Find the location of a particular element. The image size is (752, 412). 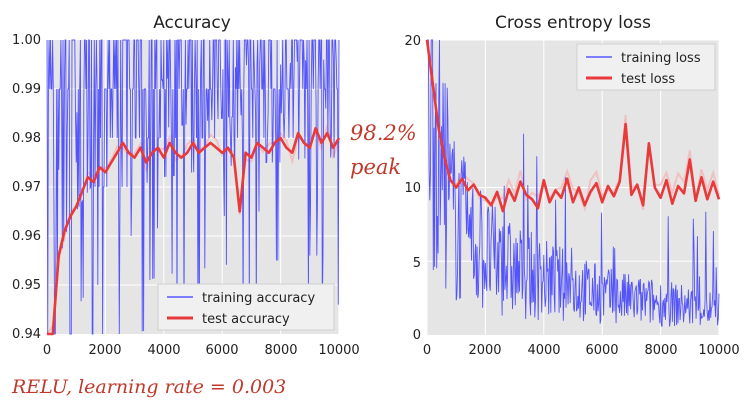

loss-y-ticks: 0 5 10 20 is located at coordinates (412, 188).